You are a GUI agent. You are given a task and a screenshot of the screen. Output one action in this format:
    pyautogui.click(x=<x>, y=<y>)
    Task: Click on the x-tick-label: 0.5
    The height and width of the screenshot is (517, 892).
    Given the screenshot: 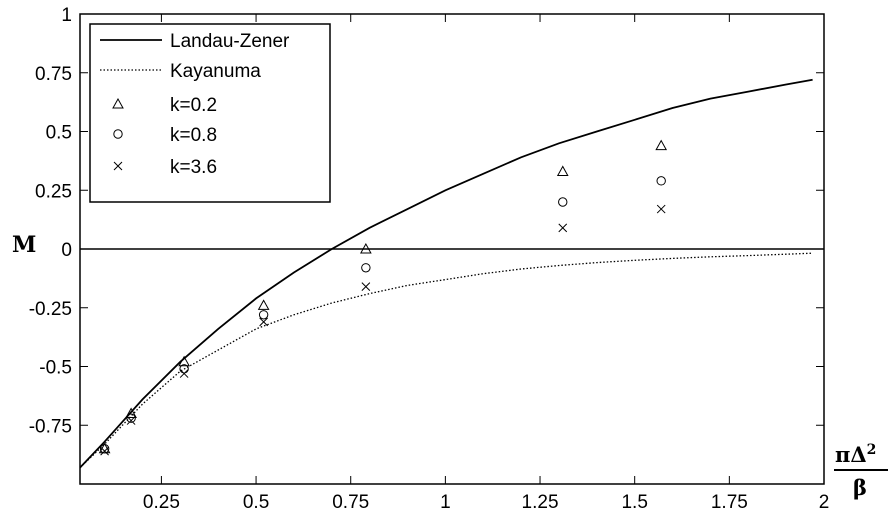 What is the action you would take?
    pyautogui.click(x=256, y=502)
    